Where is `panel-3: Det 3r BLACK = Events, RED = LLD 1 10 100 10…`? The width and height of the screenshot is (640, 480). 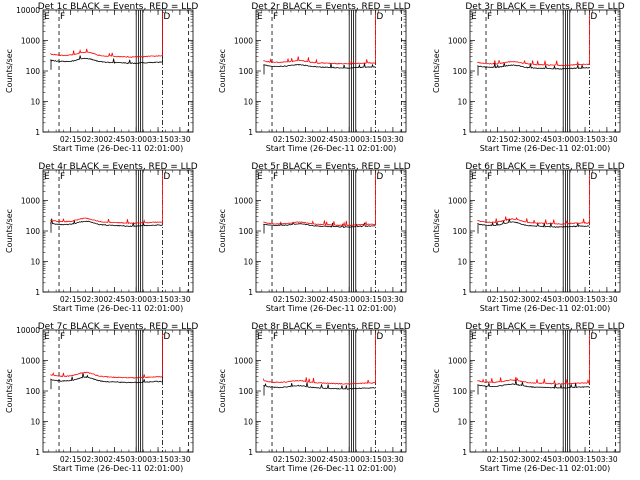
panel-3: Det 3r BLACK = Events, RED = LLD 1 10 100 10… is located at coordinates (528, 77).